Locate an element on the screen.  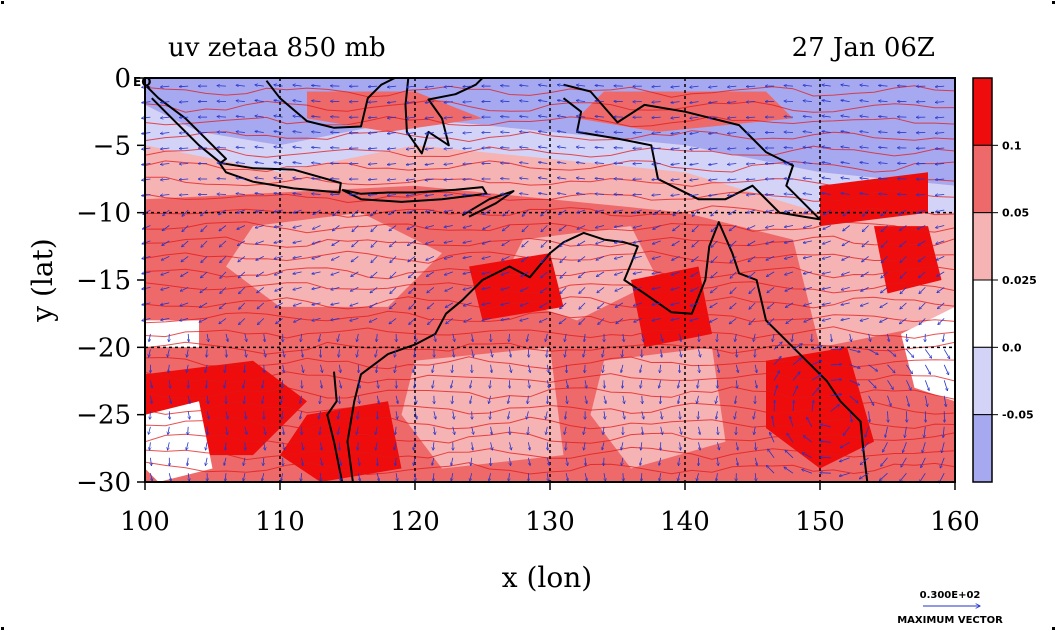
y-tick-label-30: −30 is located at coordinates (103, 483).